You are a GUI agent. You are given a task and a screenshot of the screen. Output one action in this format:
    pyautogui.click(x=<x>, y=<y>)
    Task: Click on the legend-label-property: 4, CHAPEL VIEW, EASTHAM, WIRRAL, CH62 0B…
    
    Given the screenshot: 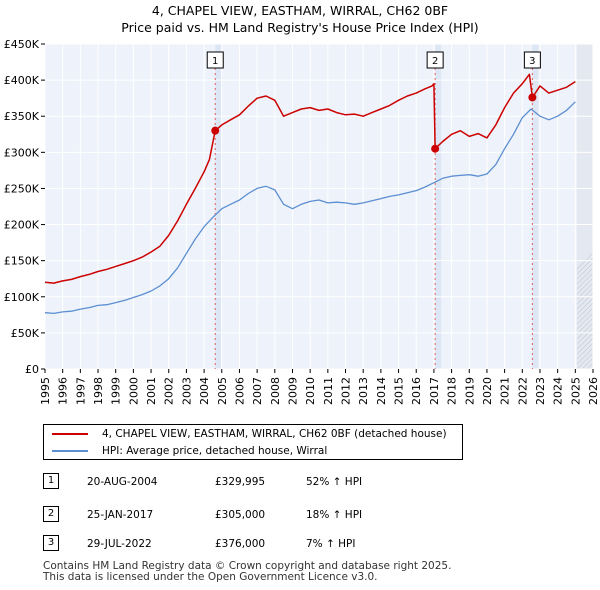 What is the action you would take?
    pyautogui.click(x=274, y=434)
    